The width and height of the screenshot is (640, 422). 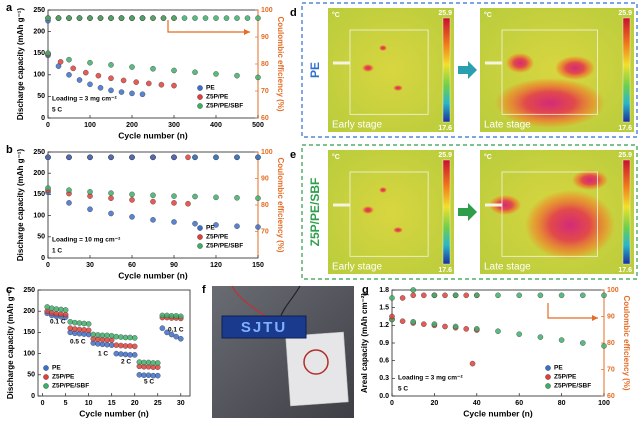 I want to click on legend-label: Z5P/PE, so click(x=217, y=237).